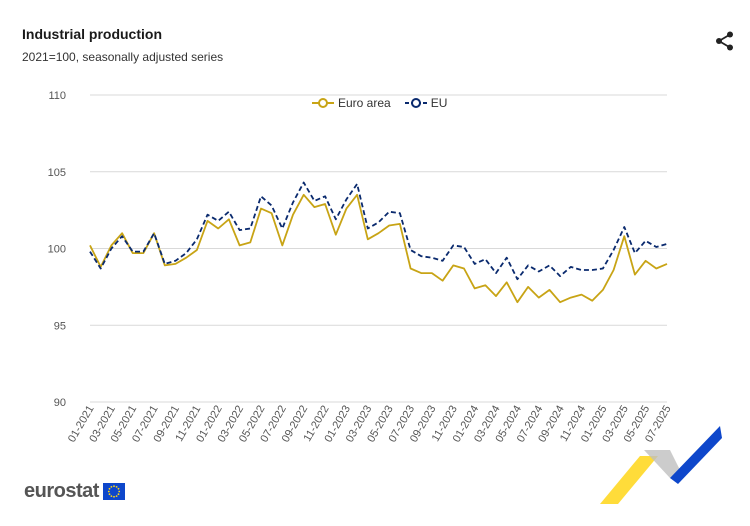 This screenshot has height=526, width=750. What do you see at coordinates (61, 491) in the screenshot?
I see `brand-name: eurostat` at bounding box center [61, 491].